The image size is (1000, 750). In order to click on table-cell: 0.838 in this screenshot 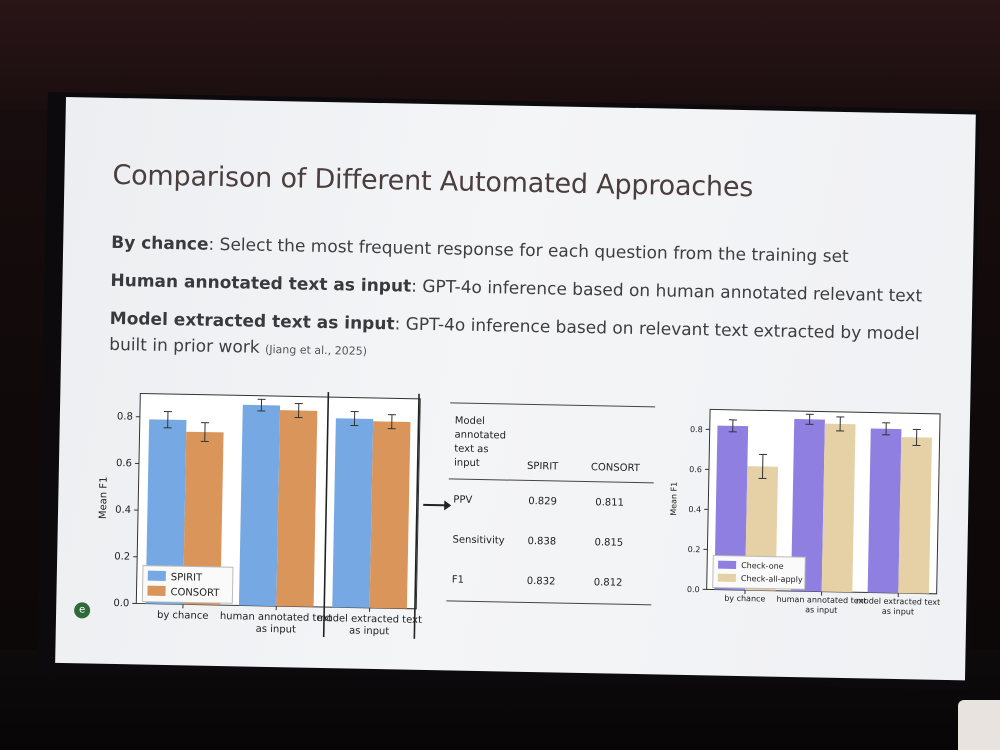, I will do `click(542, 541)`.